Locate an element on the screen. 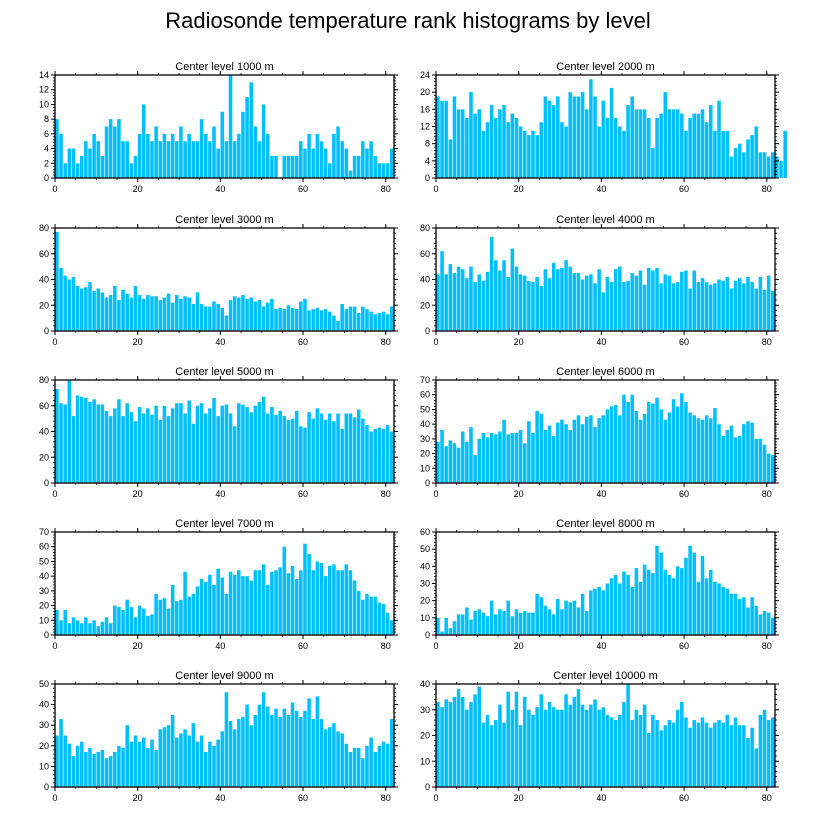 The width and height of the screenshot is (816, 824). x-tick-label: 40 is located at coordinates (601, 189).